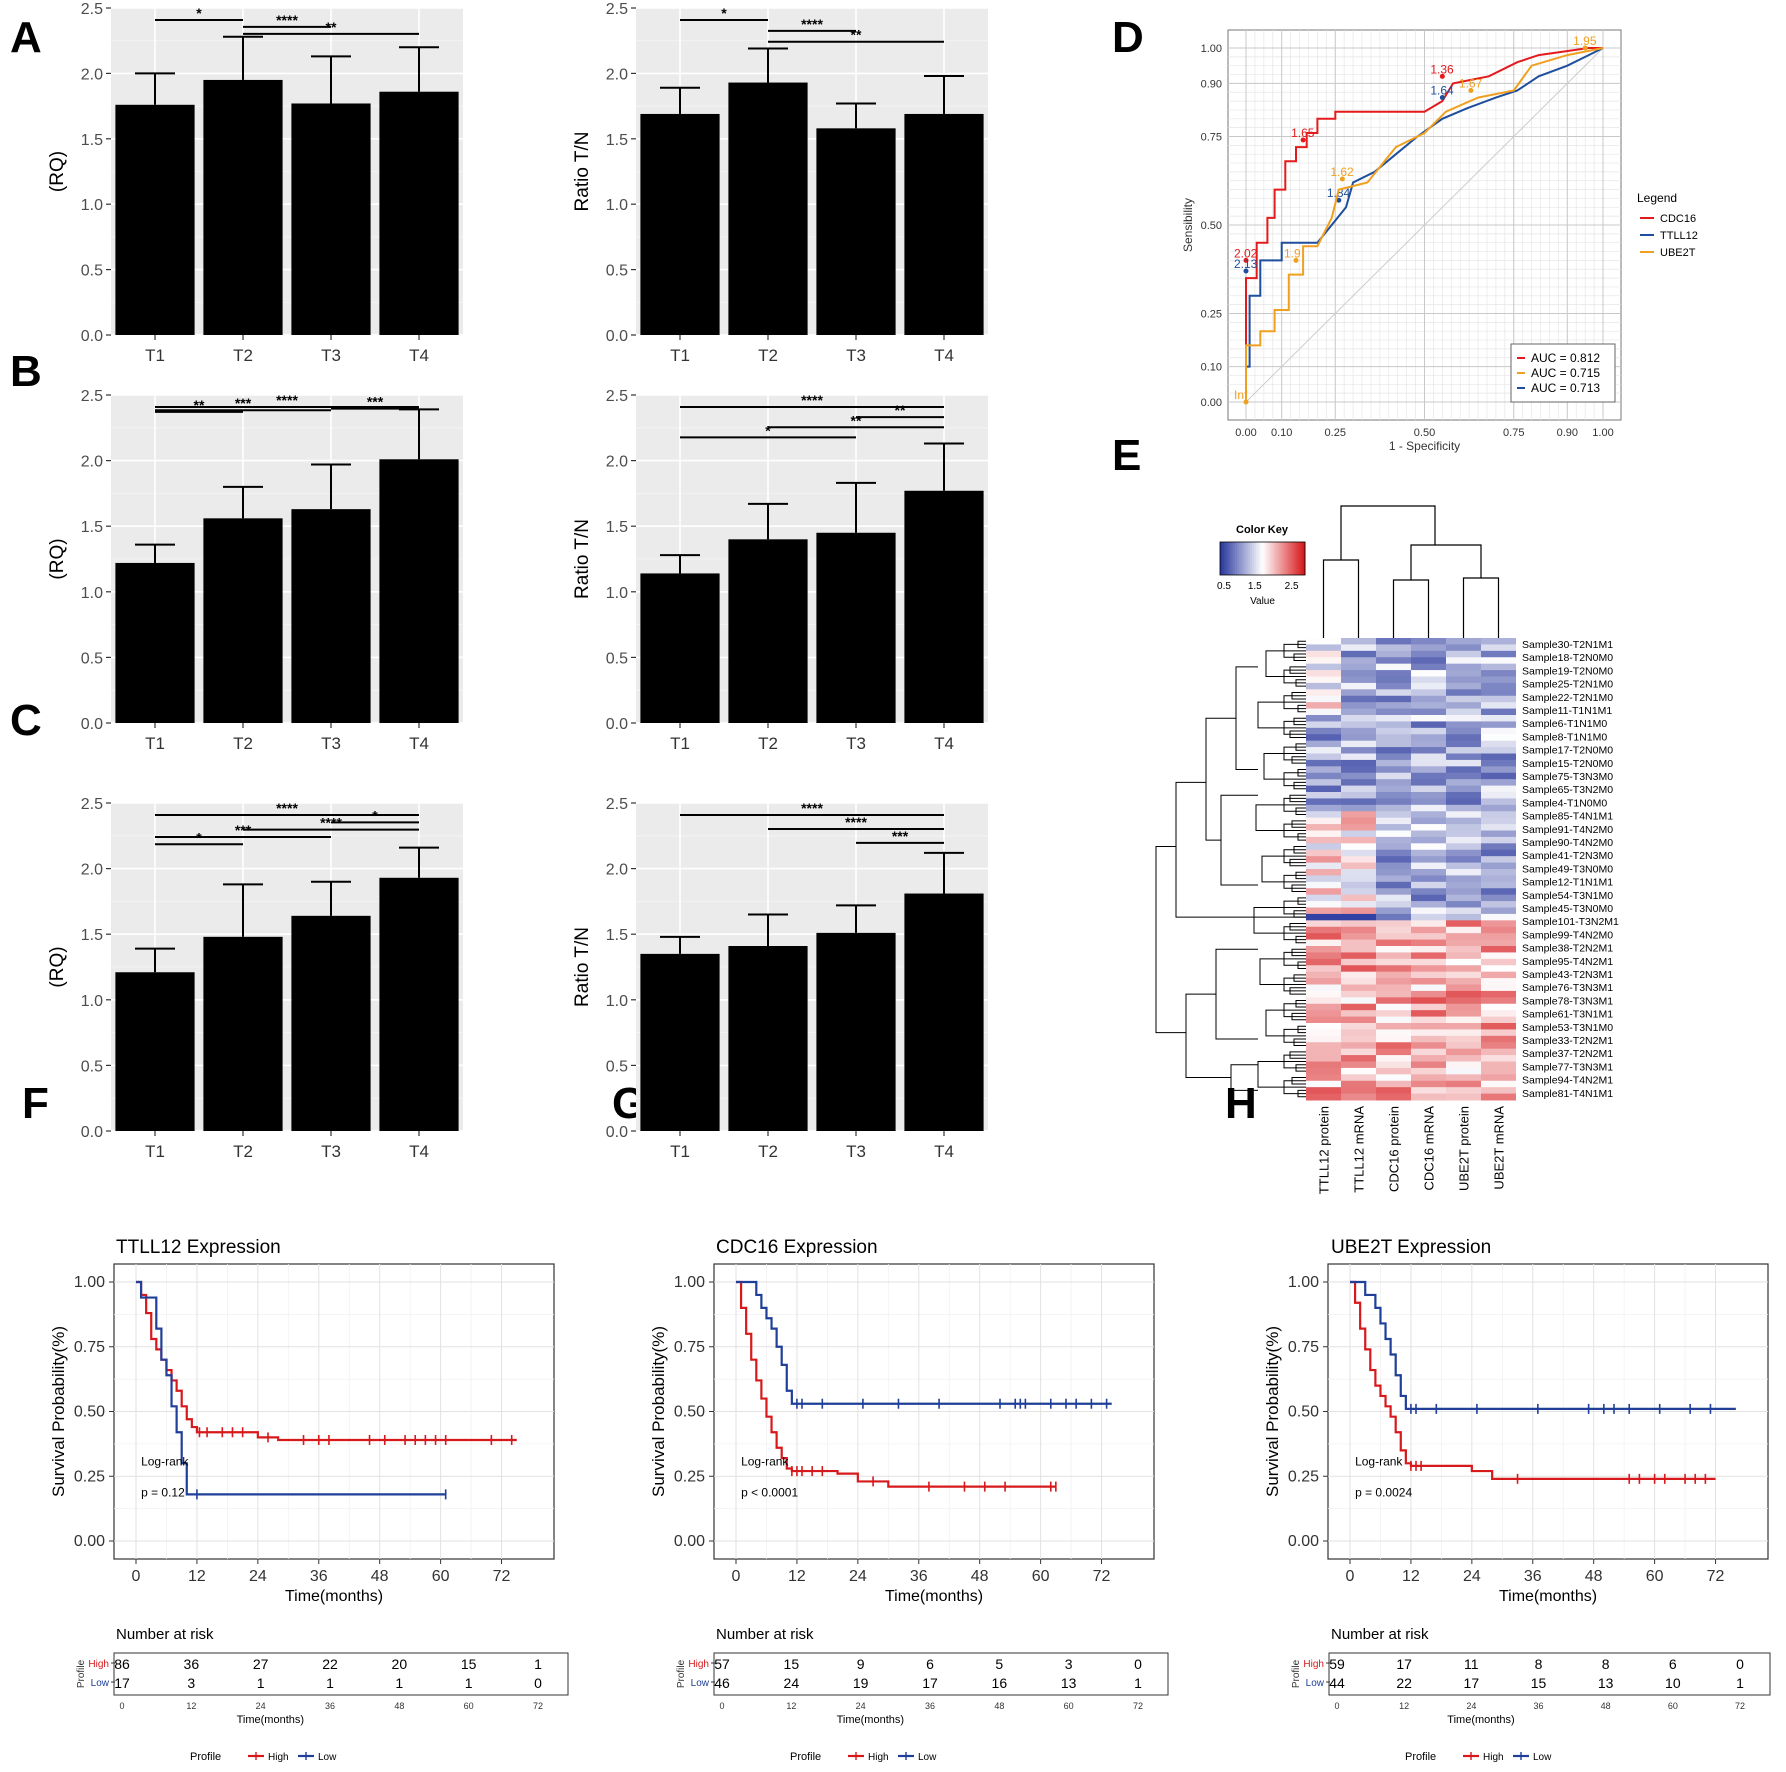 This screenshot has height=1772, width=1786. I want to click on risk-table-title: Number at risk, so click(765, 1634).